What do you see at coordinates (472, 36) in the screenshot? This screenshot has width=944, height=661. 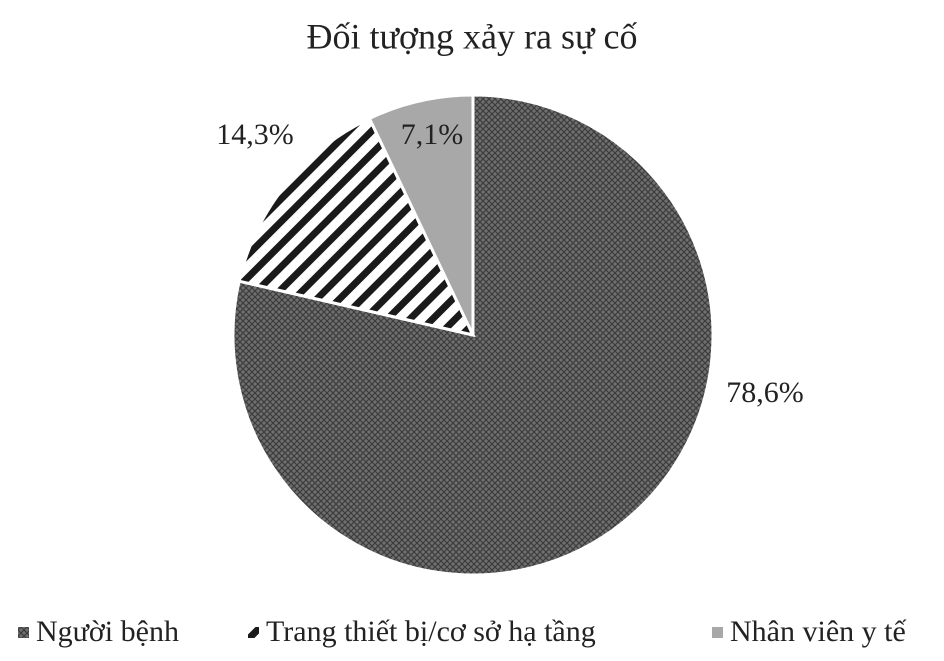 I see `chart-title: Đối tượng xảy ra sự cố` at bounding box center [472, 36].